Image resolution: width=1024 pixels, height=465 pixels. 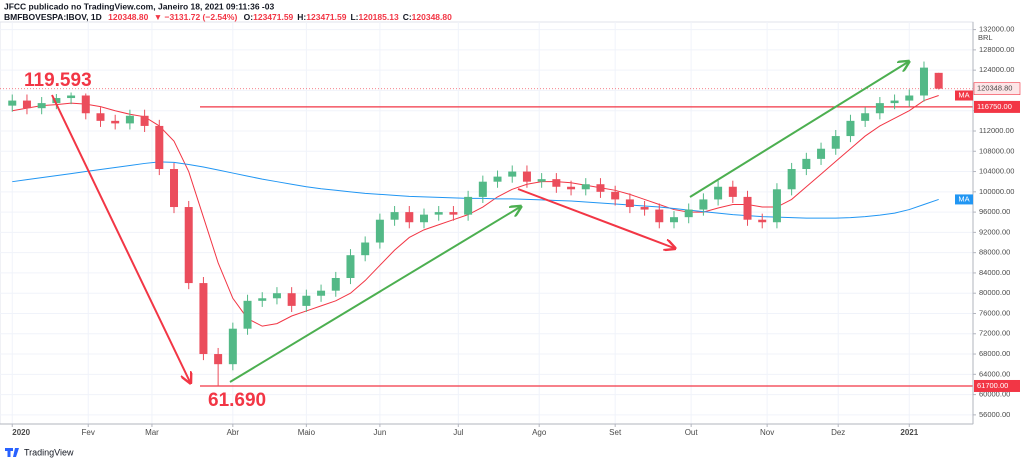 What do you see at coordinates (249, 17) in the screenshot?
I see `ohlc-key: O:` at bounding box center [249, 17].